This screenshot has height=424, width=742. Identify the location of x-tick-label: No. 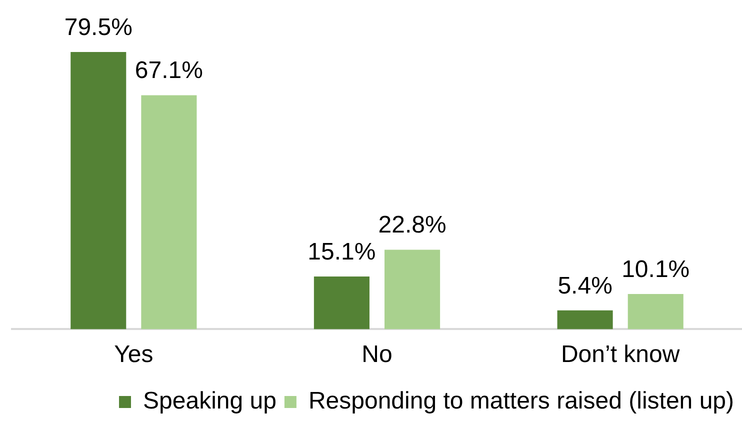
(377, 354).